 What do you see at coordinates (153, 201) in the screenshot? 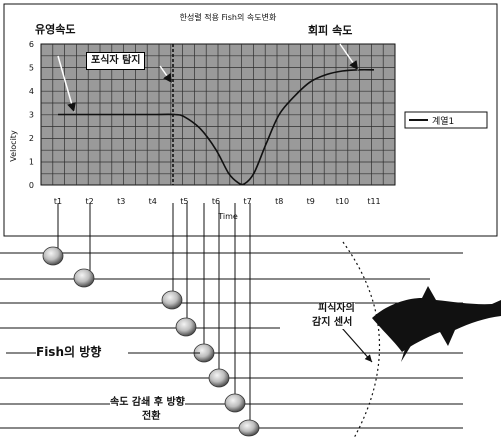
I see `x-tick-label: t4` at bounding box center [153, 201].